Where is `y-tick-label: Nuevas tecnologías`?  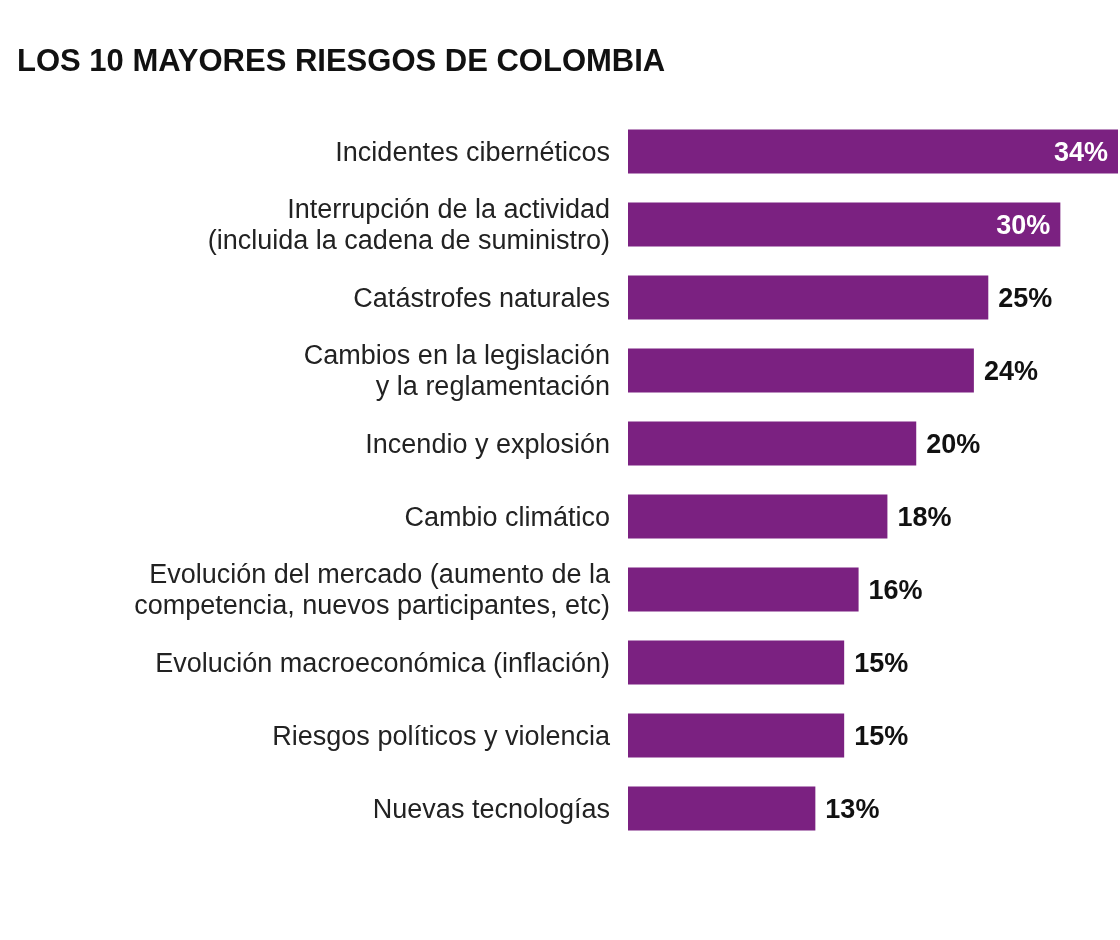
y-tick-label: Nuevas tecnologías is located at coordinates (491, 808).